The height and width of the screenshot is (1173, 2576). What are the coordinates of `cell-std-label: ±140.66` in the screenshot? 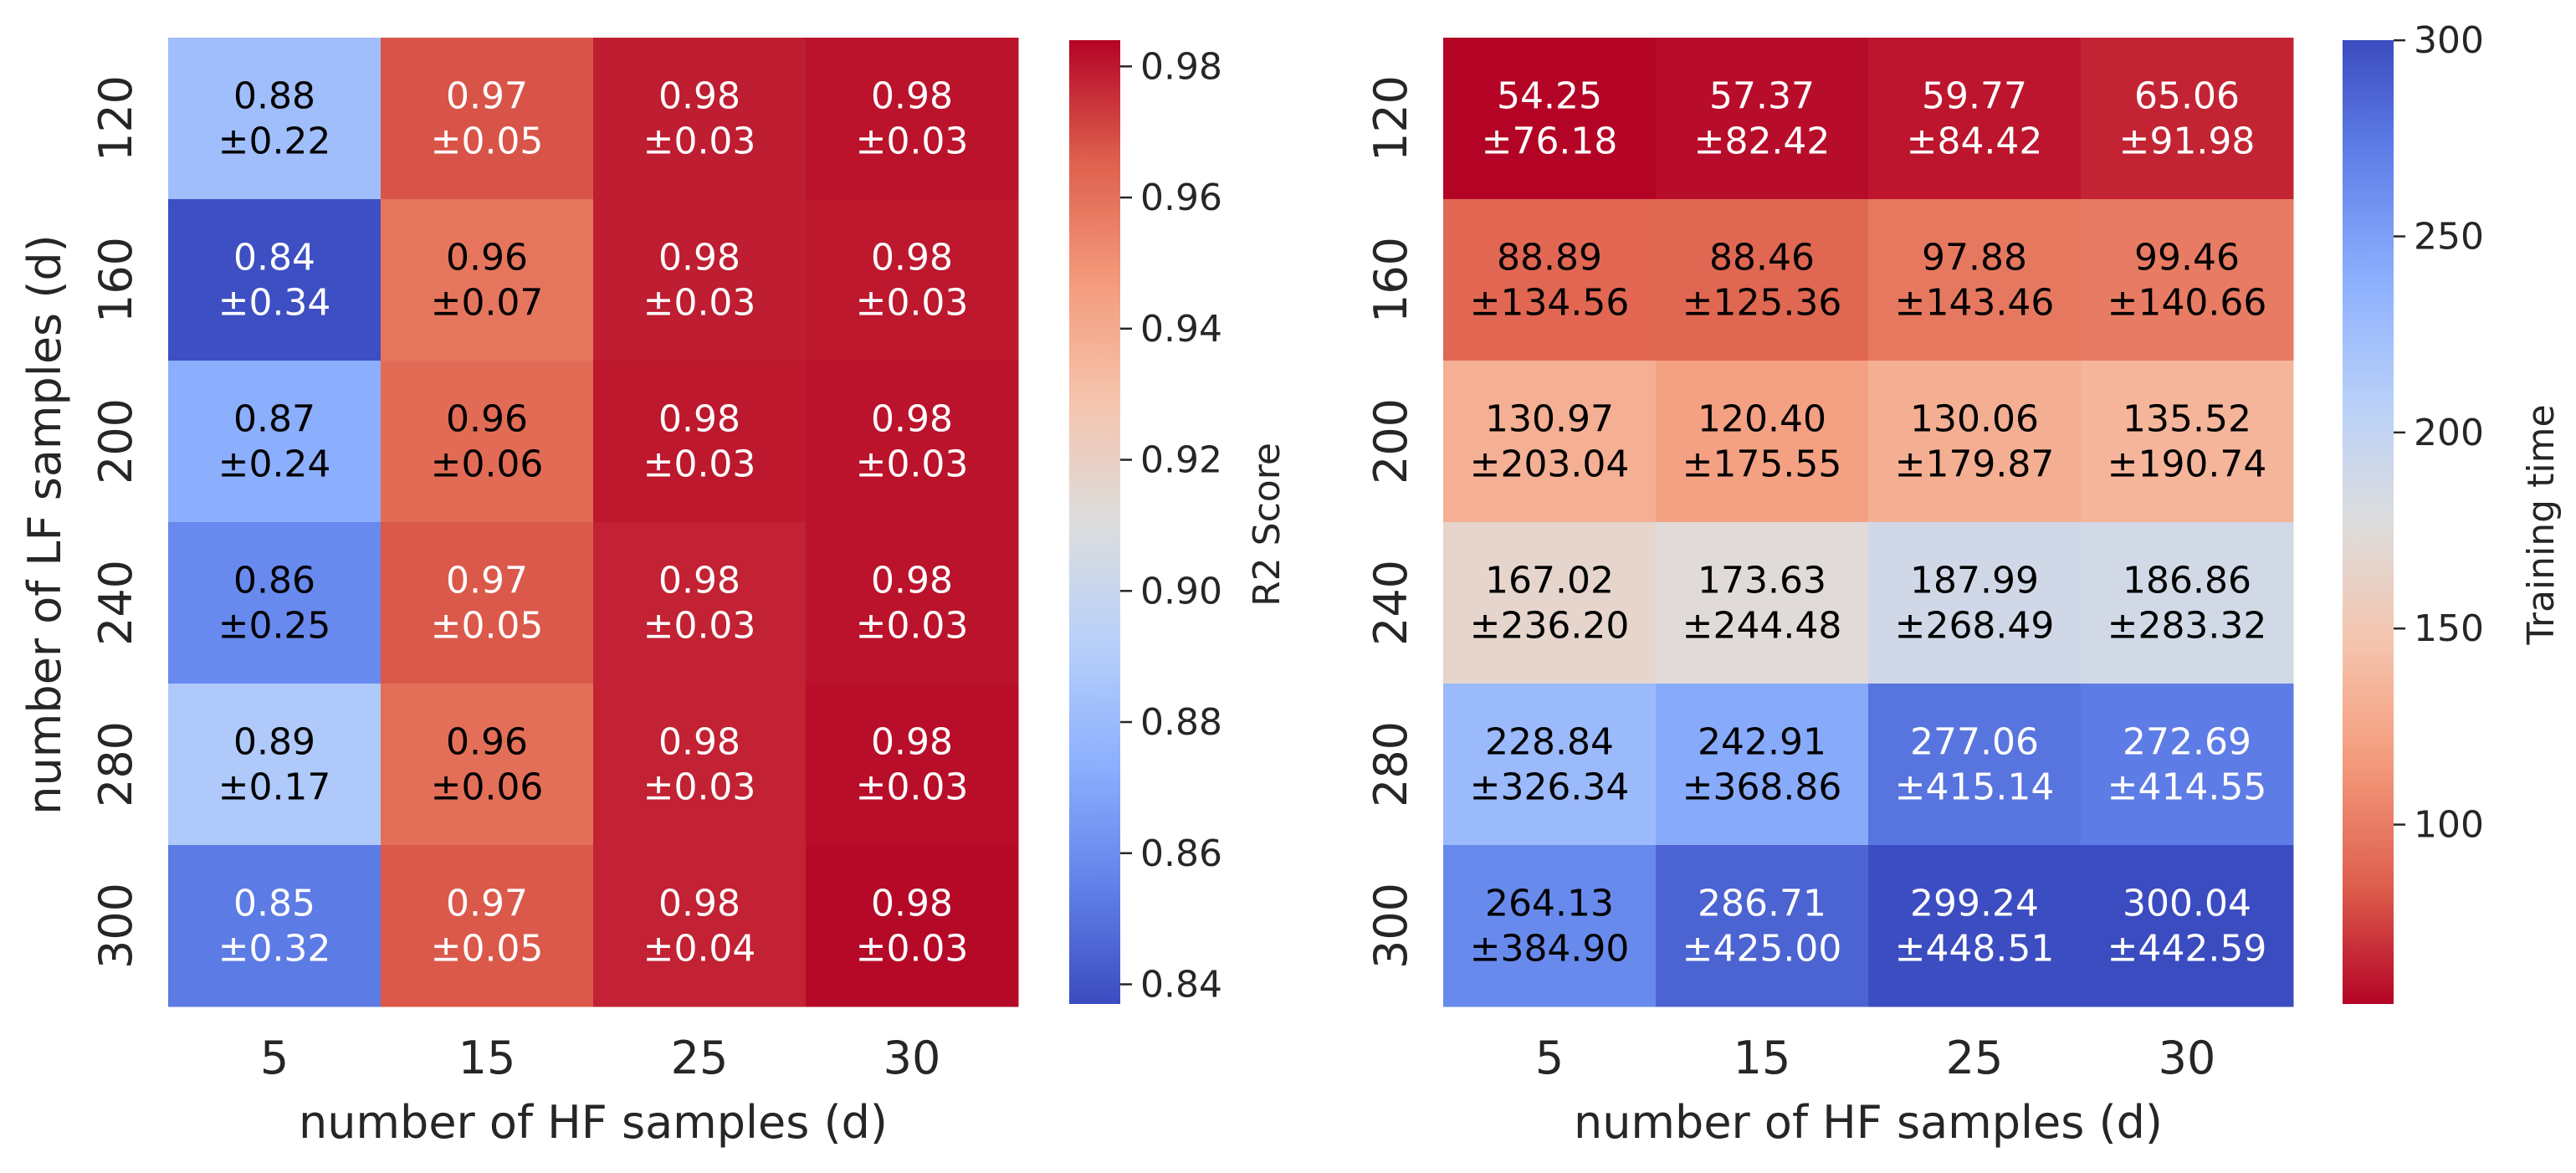 It's located at (2187, 303).